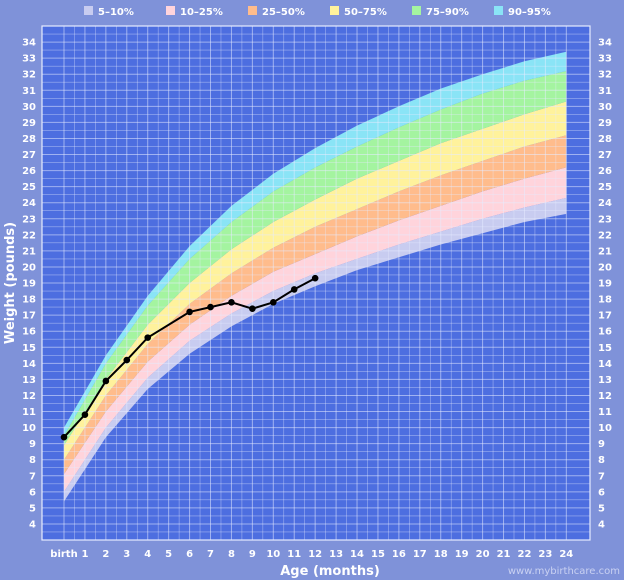 Image resolution: width=624 pixels, height=580 pixels. Describe the element at coordinates (168, 554) in the screenshot. I see `x-tick-label: 5` at that location.